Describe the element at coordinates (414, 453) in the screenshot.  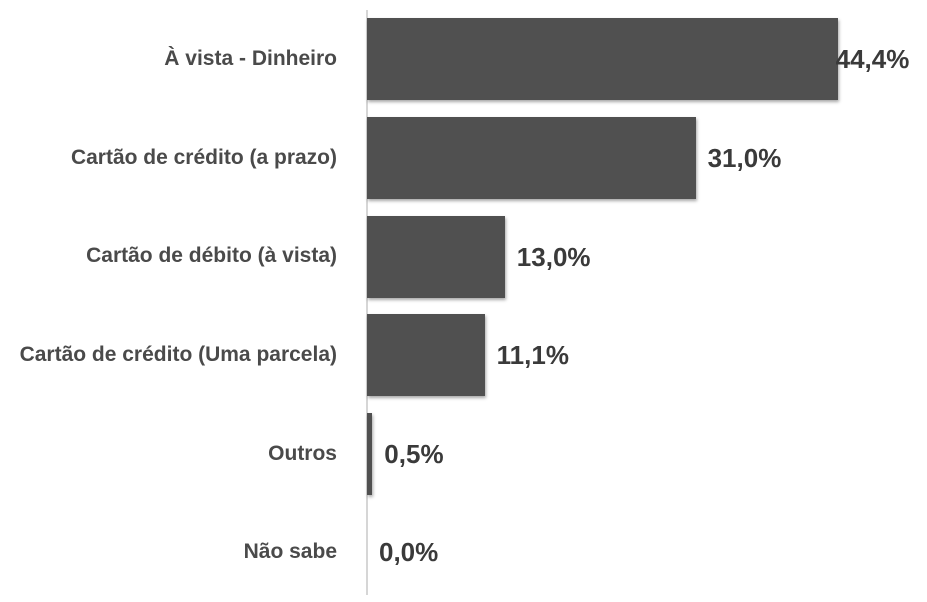
I see `value-label: 0,5%` at that location.